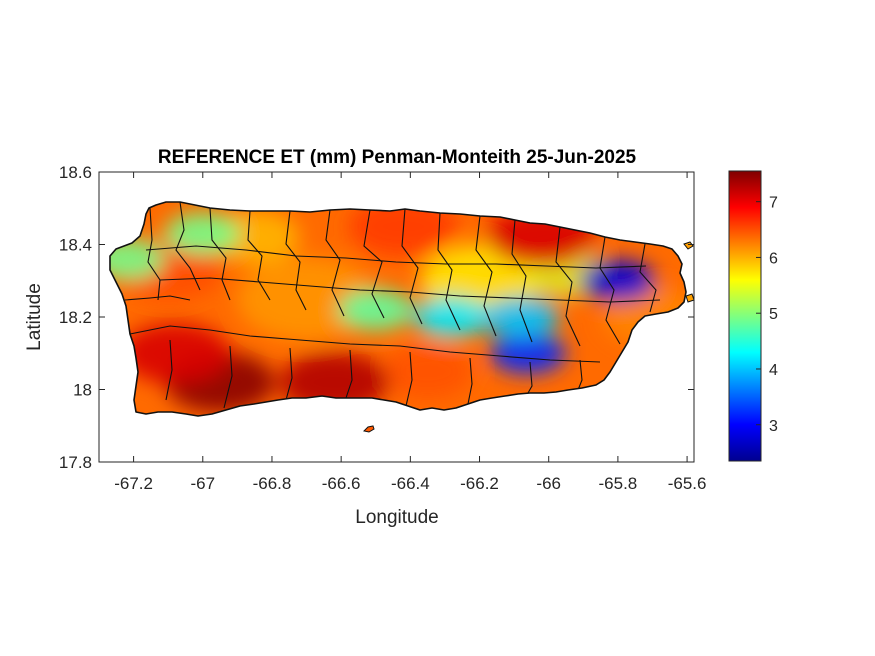  I want to click on y-tick-label: 18, so click(82, 390).